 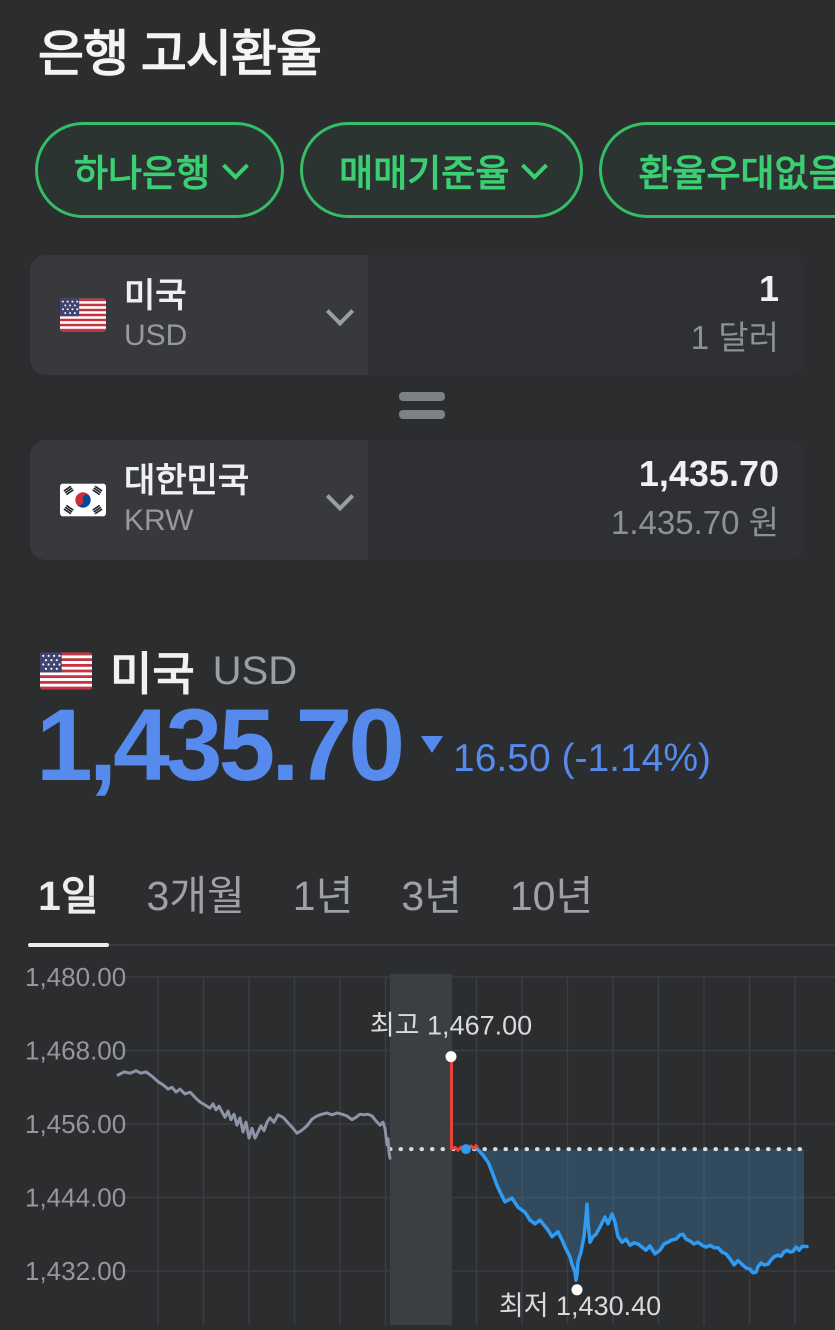 I want to click on kr-flag-icon, so click(x=83, y=500).